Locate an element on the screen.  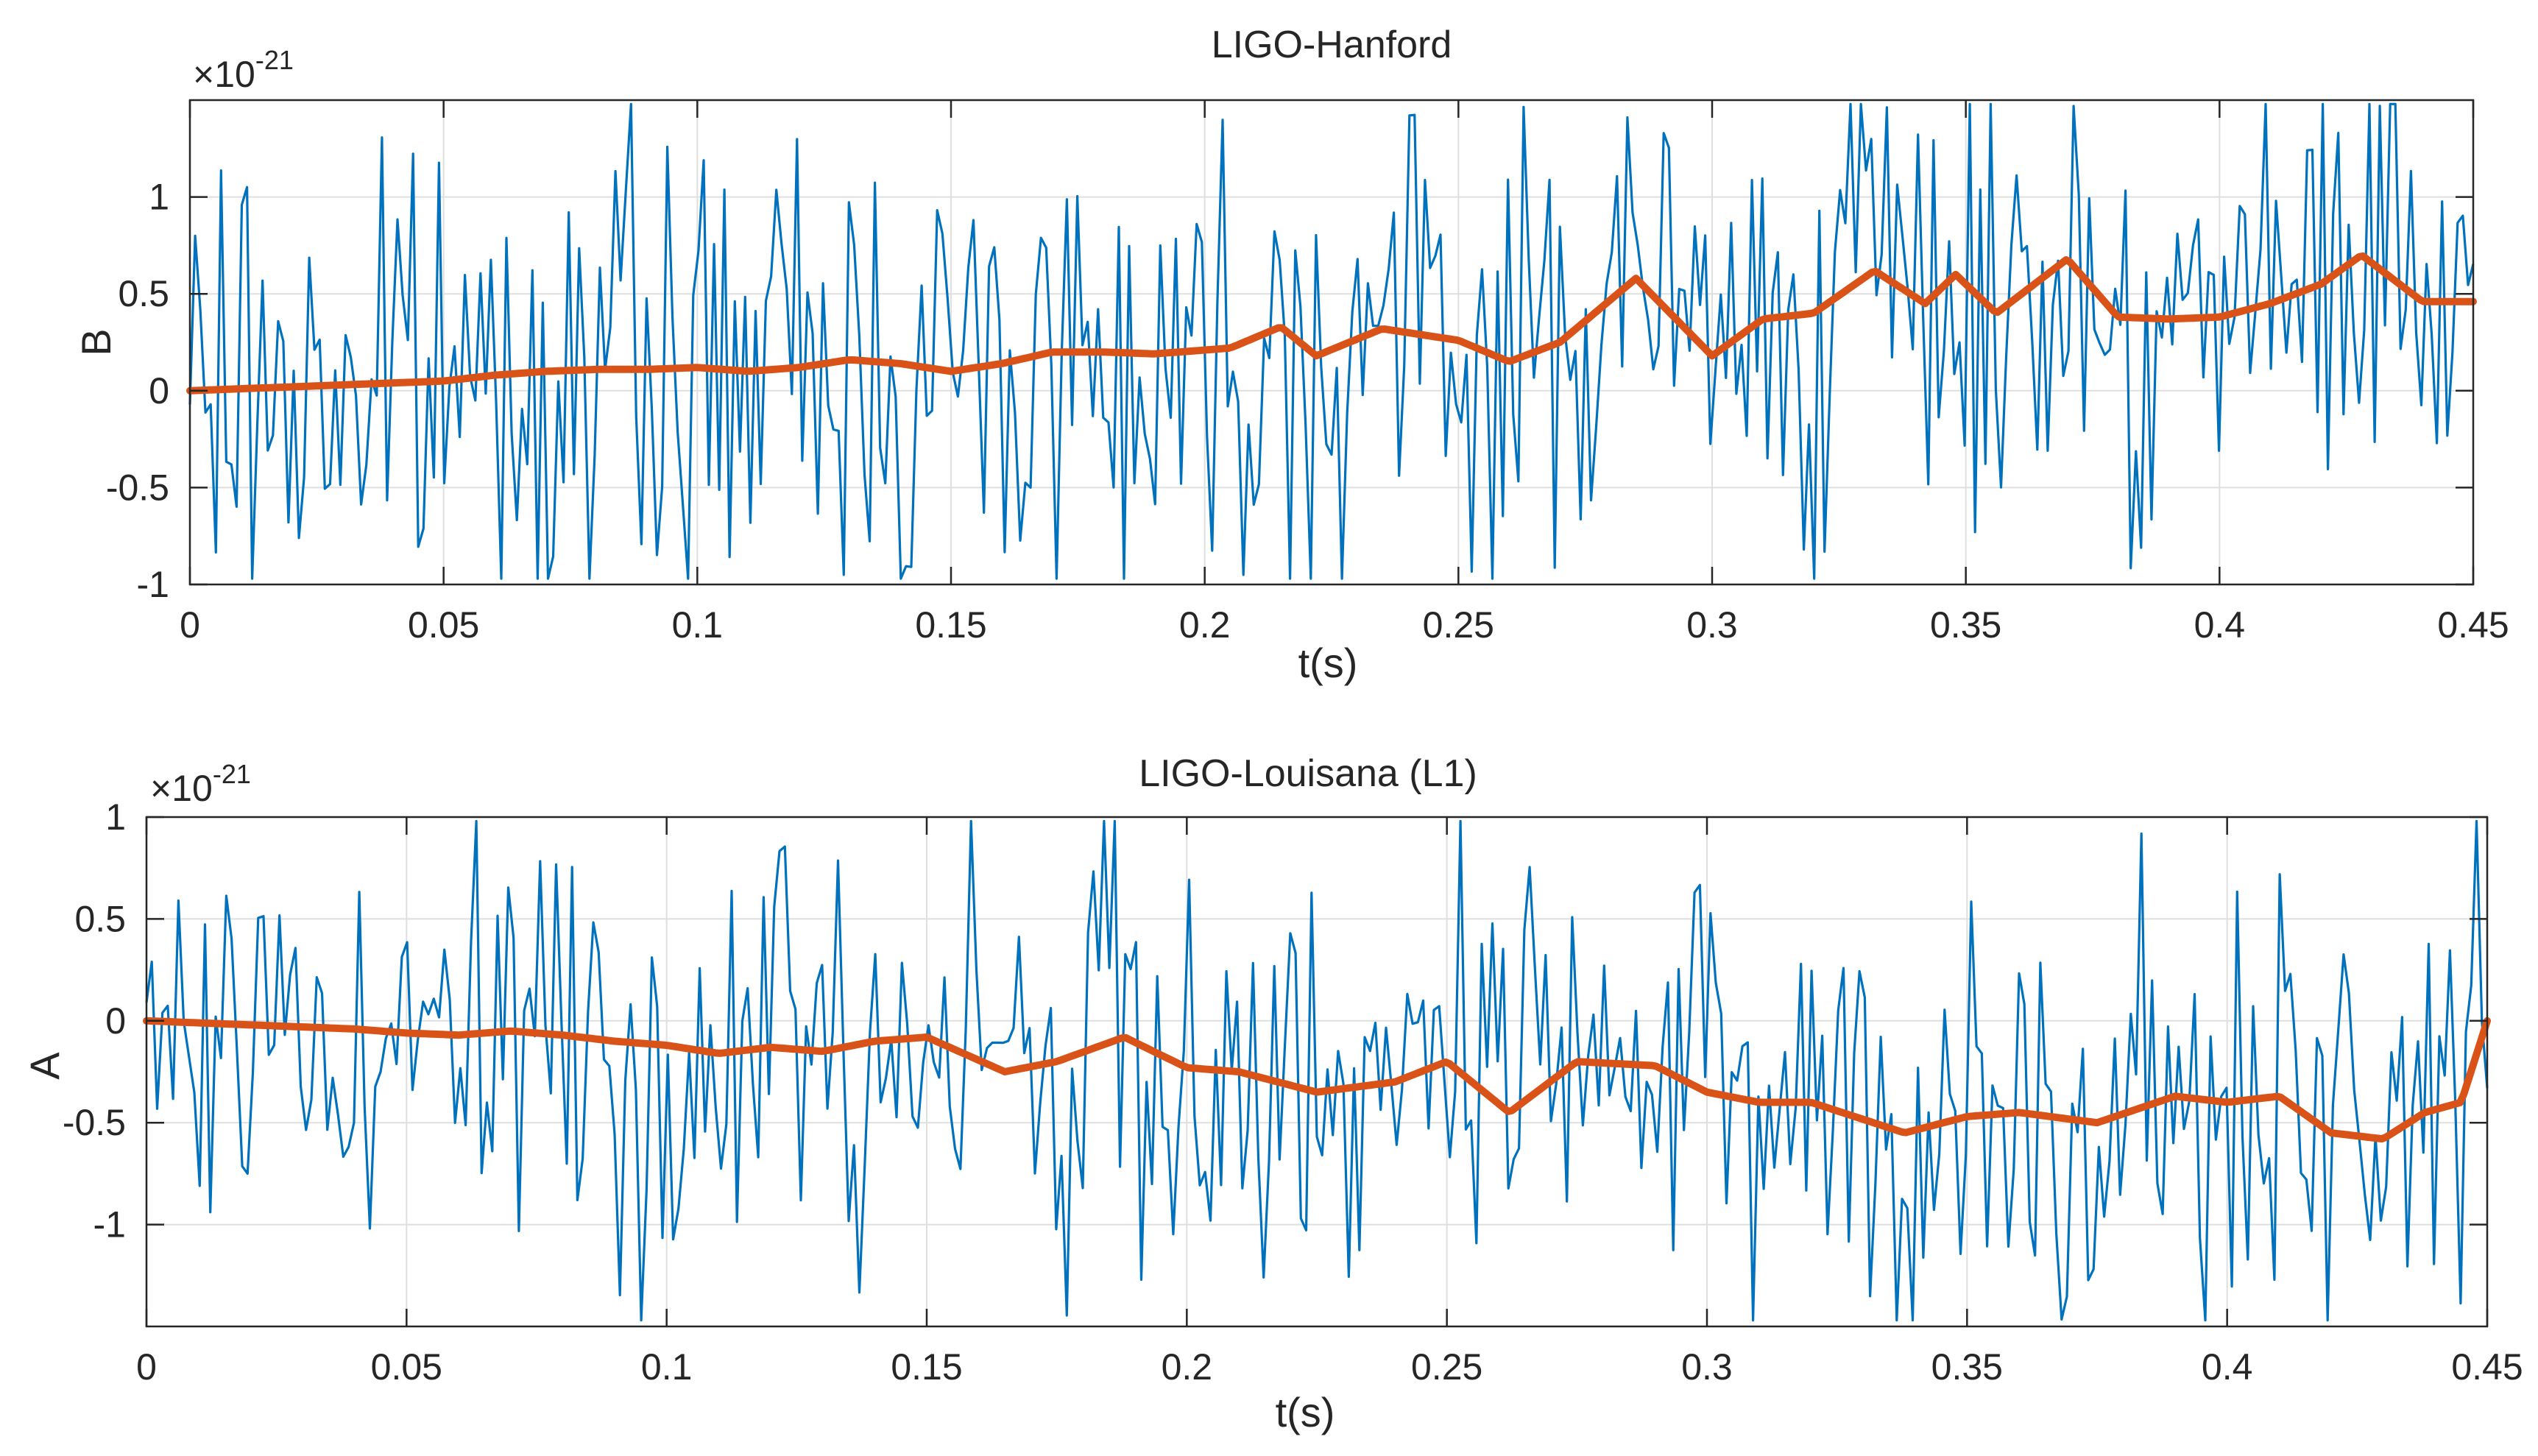
louisiana-x-tick-labels: 0 0.05 0.1 0.15 0.2 0.25 0.3 0.35 0.4 0.45 is located at coordinates (1329, 1367).